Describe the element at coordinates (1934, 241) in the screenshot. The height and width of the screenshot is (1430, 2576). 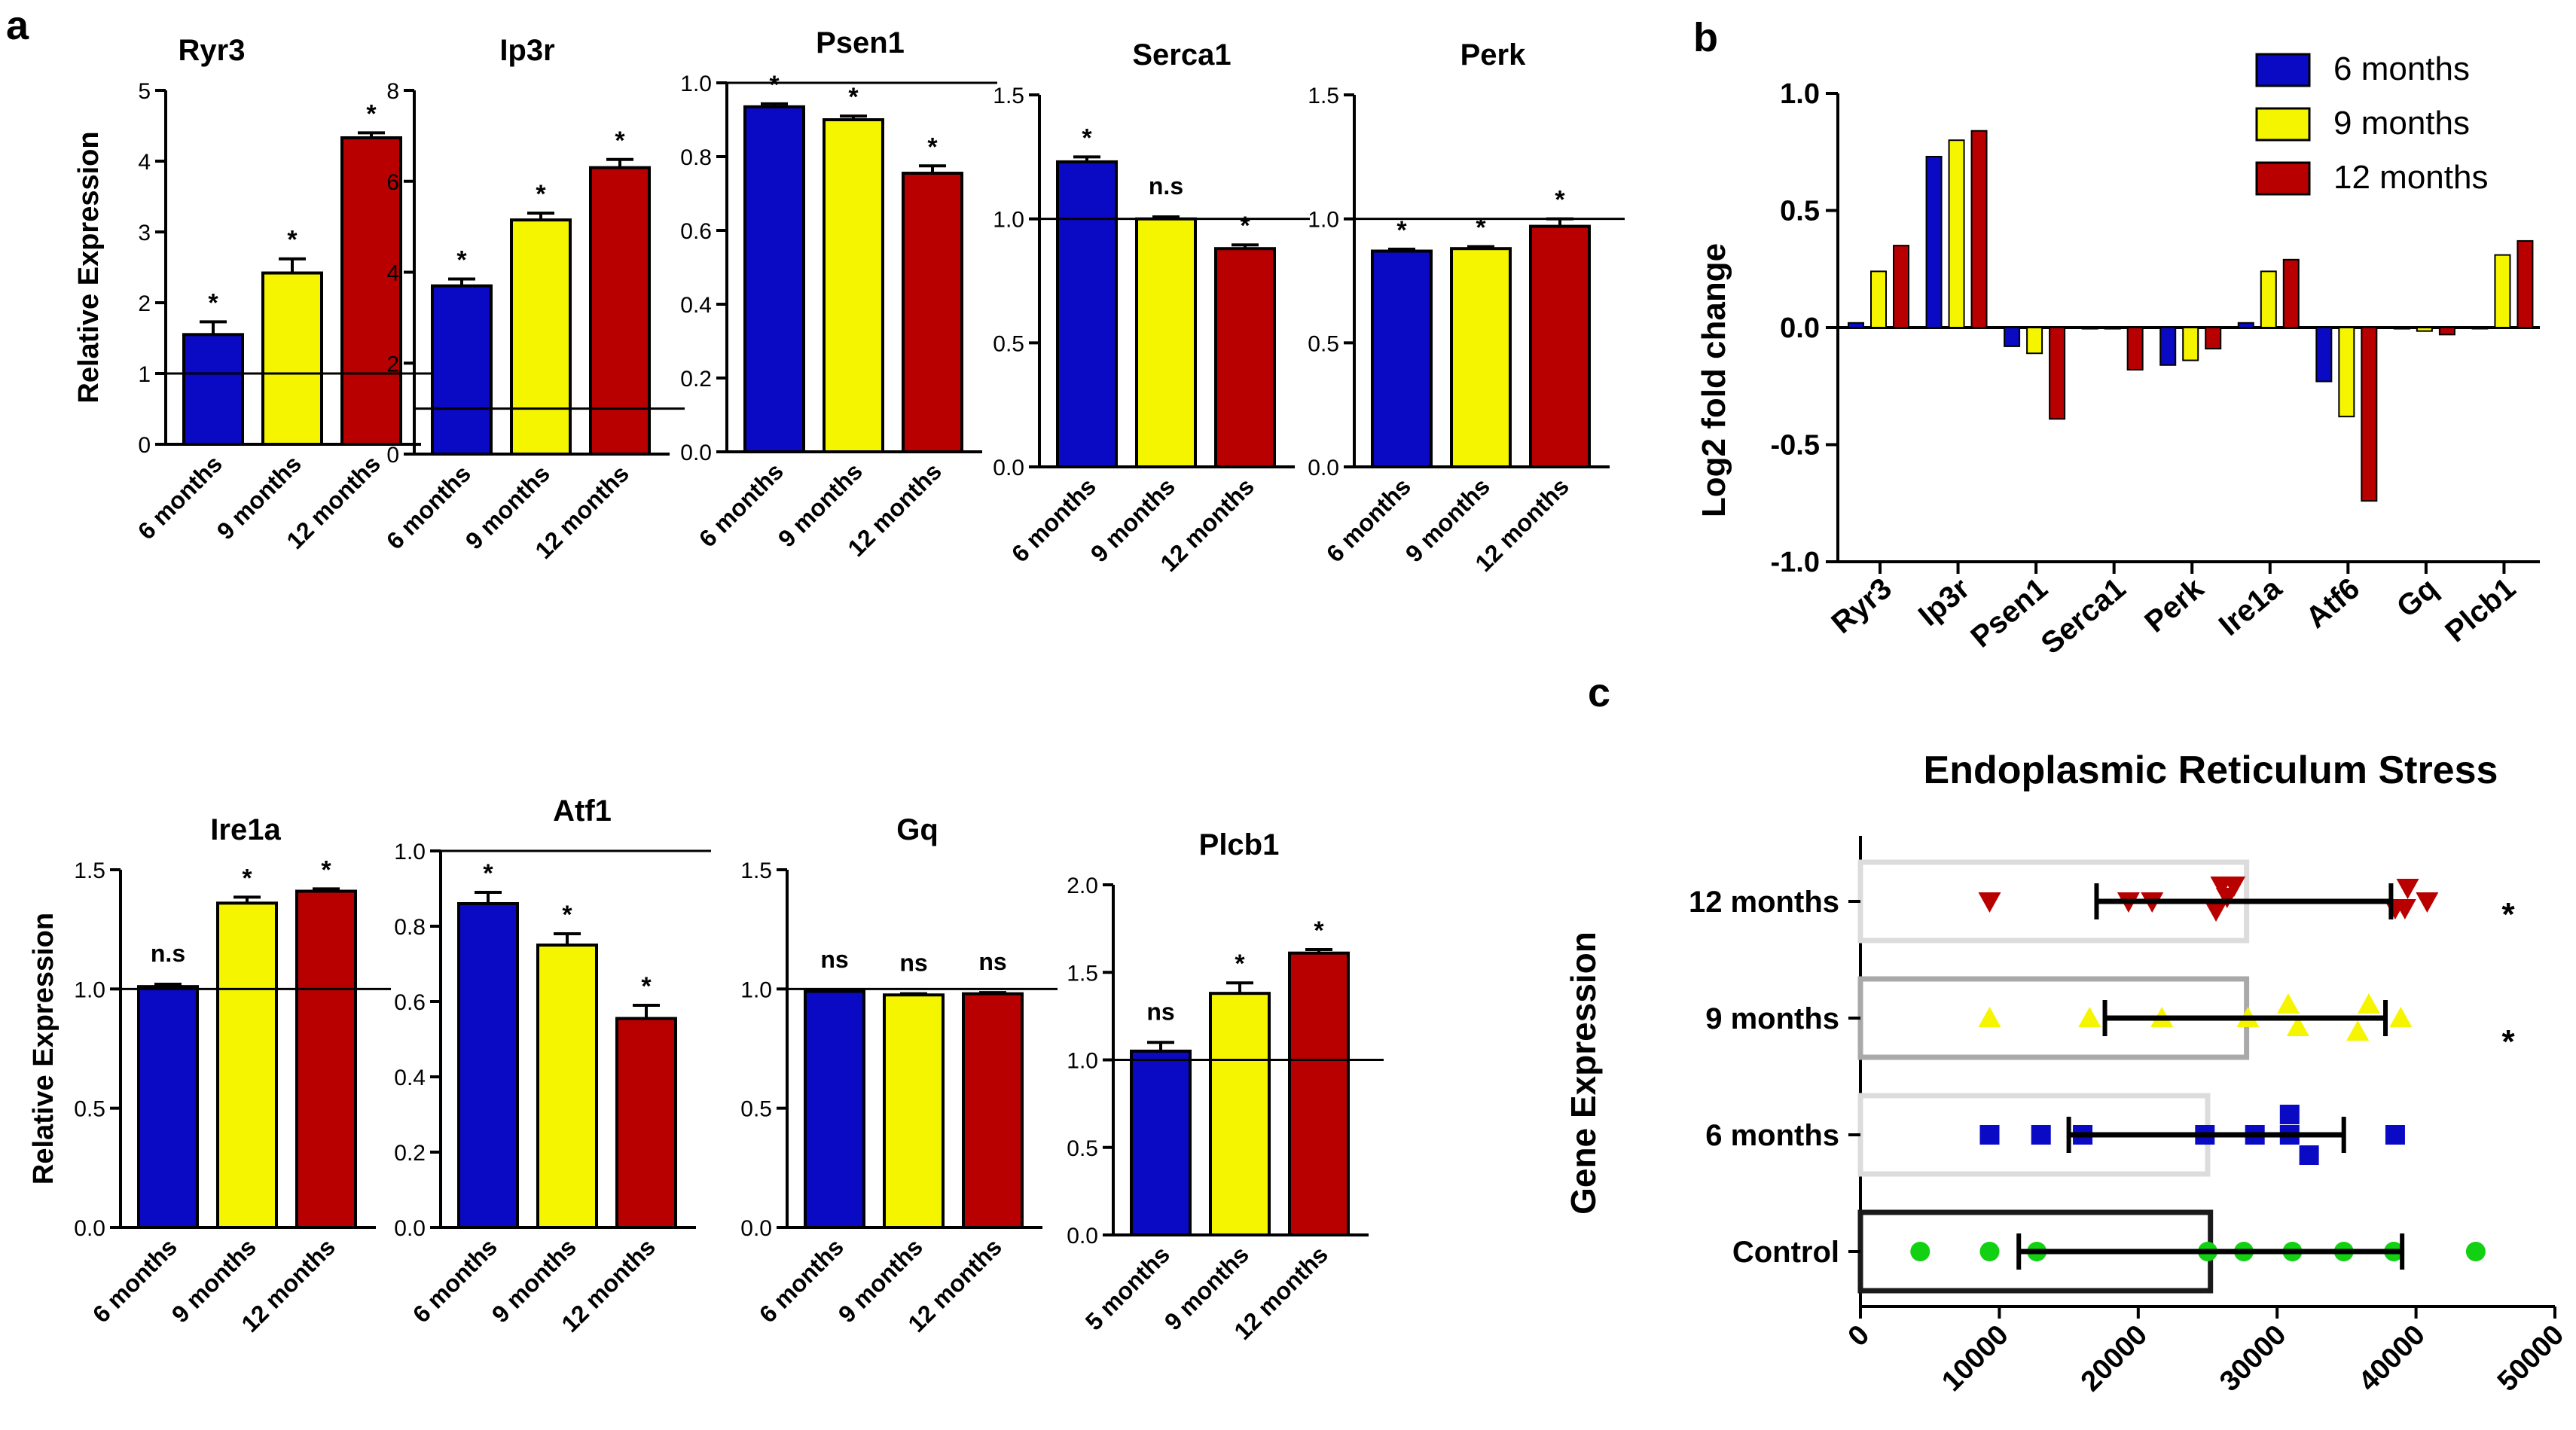
I see `bar-ip3r-6-months` at that location.